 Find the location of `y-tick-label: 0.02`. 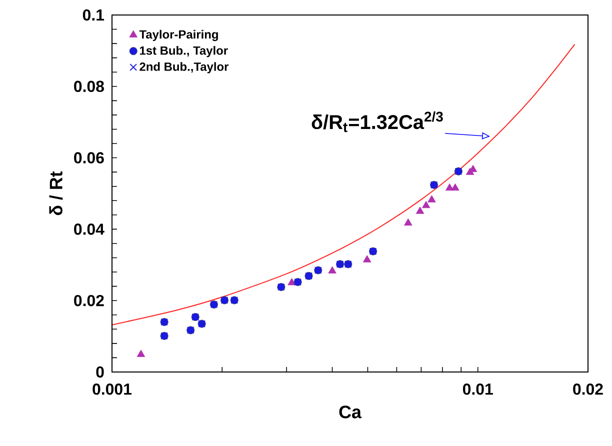

y-tick-label: 0.02 is located at coordinates (89, 300).